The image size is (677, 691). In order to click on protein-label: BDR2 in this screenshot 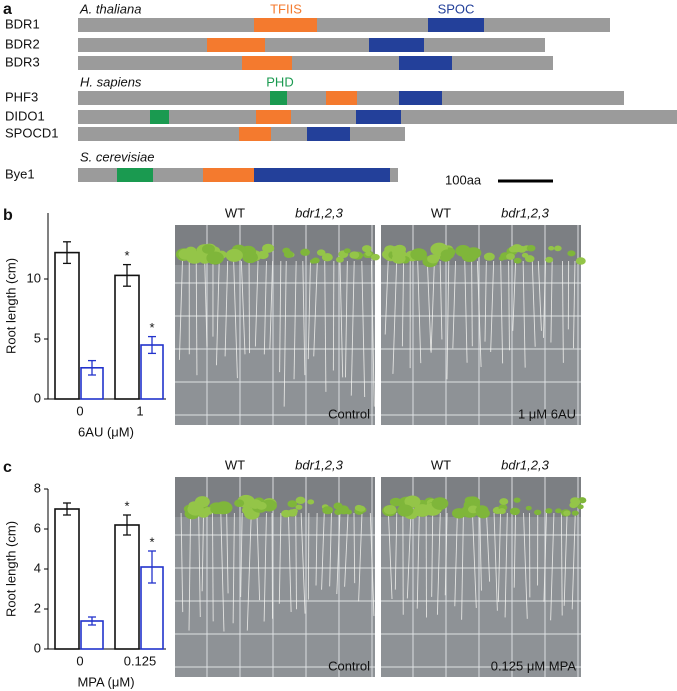, I will do `click(22, 43)`.